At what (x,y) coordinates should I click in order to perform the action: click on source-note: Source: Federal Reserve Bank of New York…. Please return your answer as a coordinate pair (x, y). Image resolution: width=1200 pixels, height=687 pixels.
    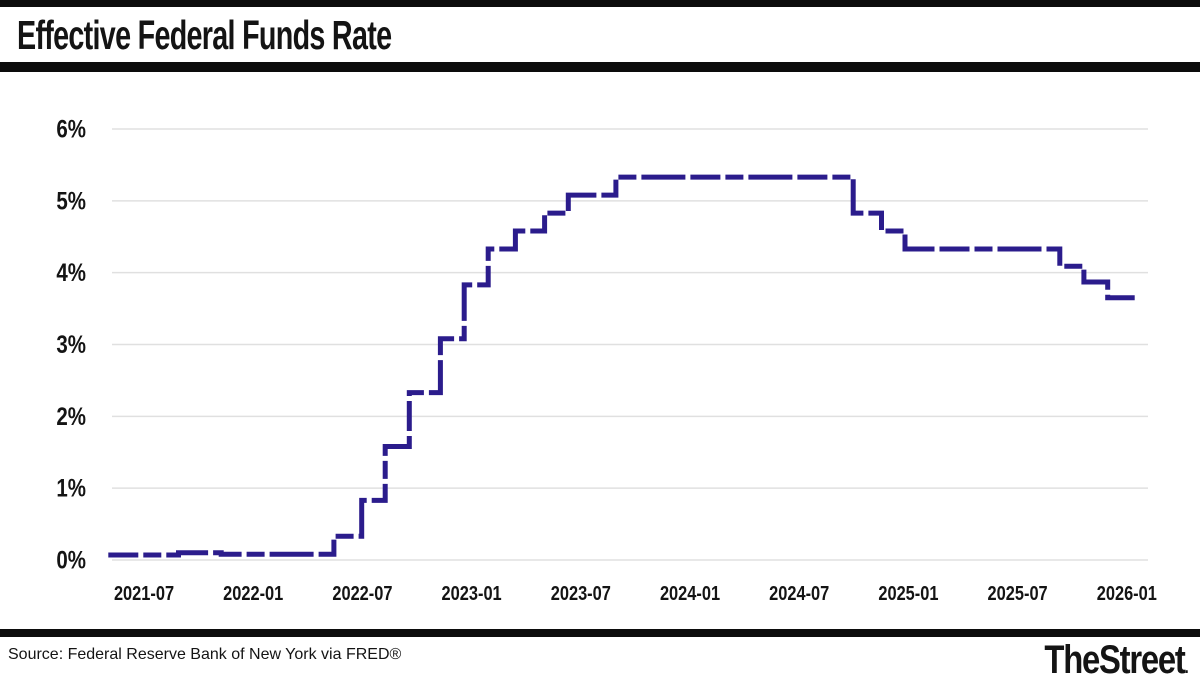
    Looking at the image, I should click on (205, 654).